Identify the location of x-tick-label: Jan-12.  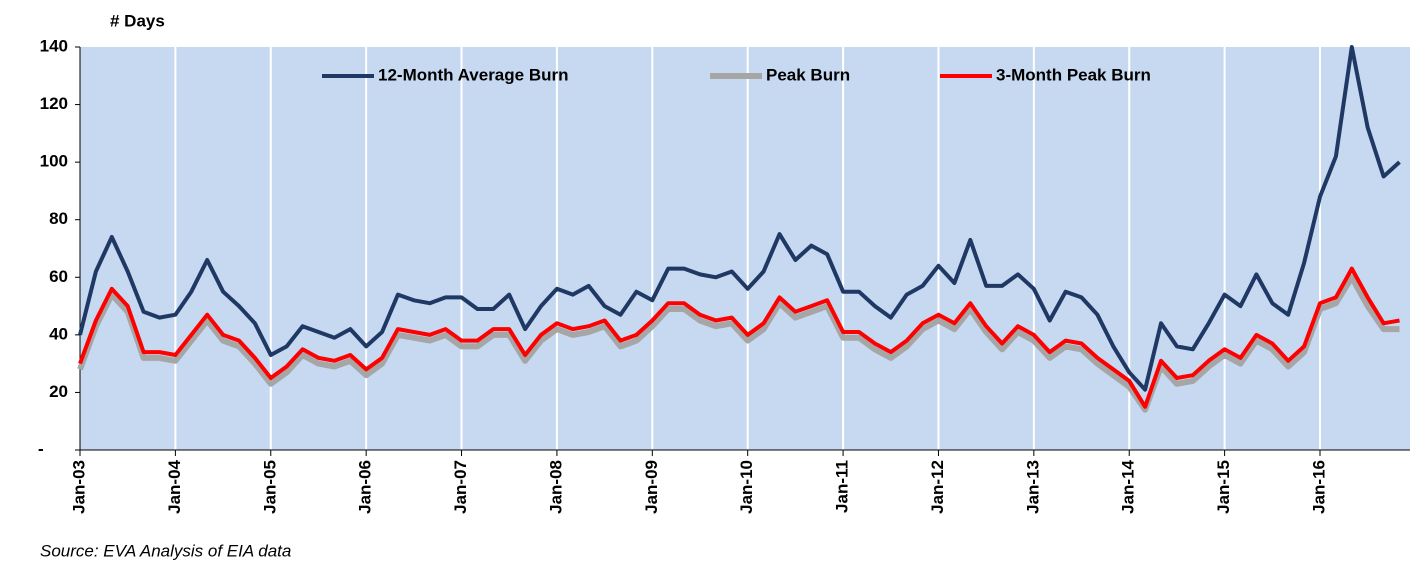
(937, 487).